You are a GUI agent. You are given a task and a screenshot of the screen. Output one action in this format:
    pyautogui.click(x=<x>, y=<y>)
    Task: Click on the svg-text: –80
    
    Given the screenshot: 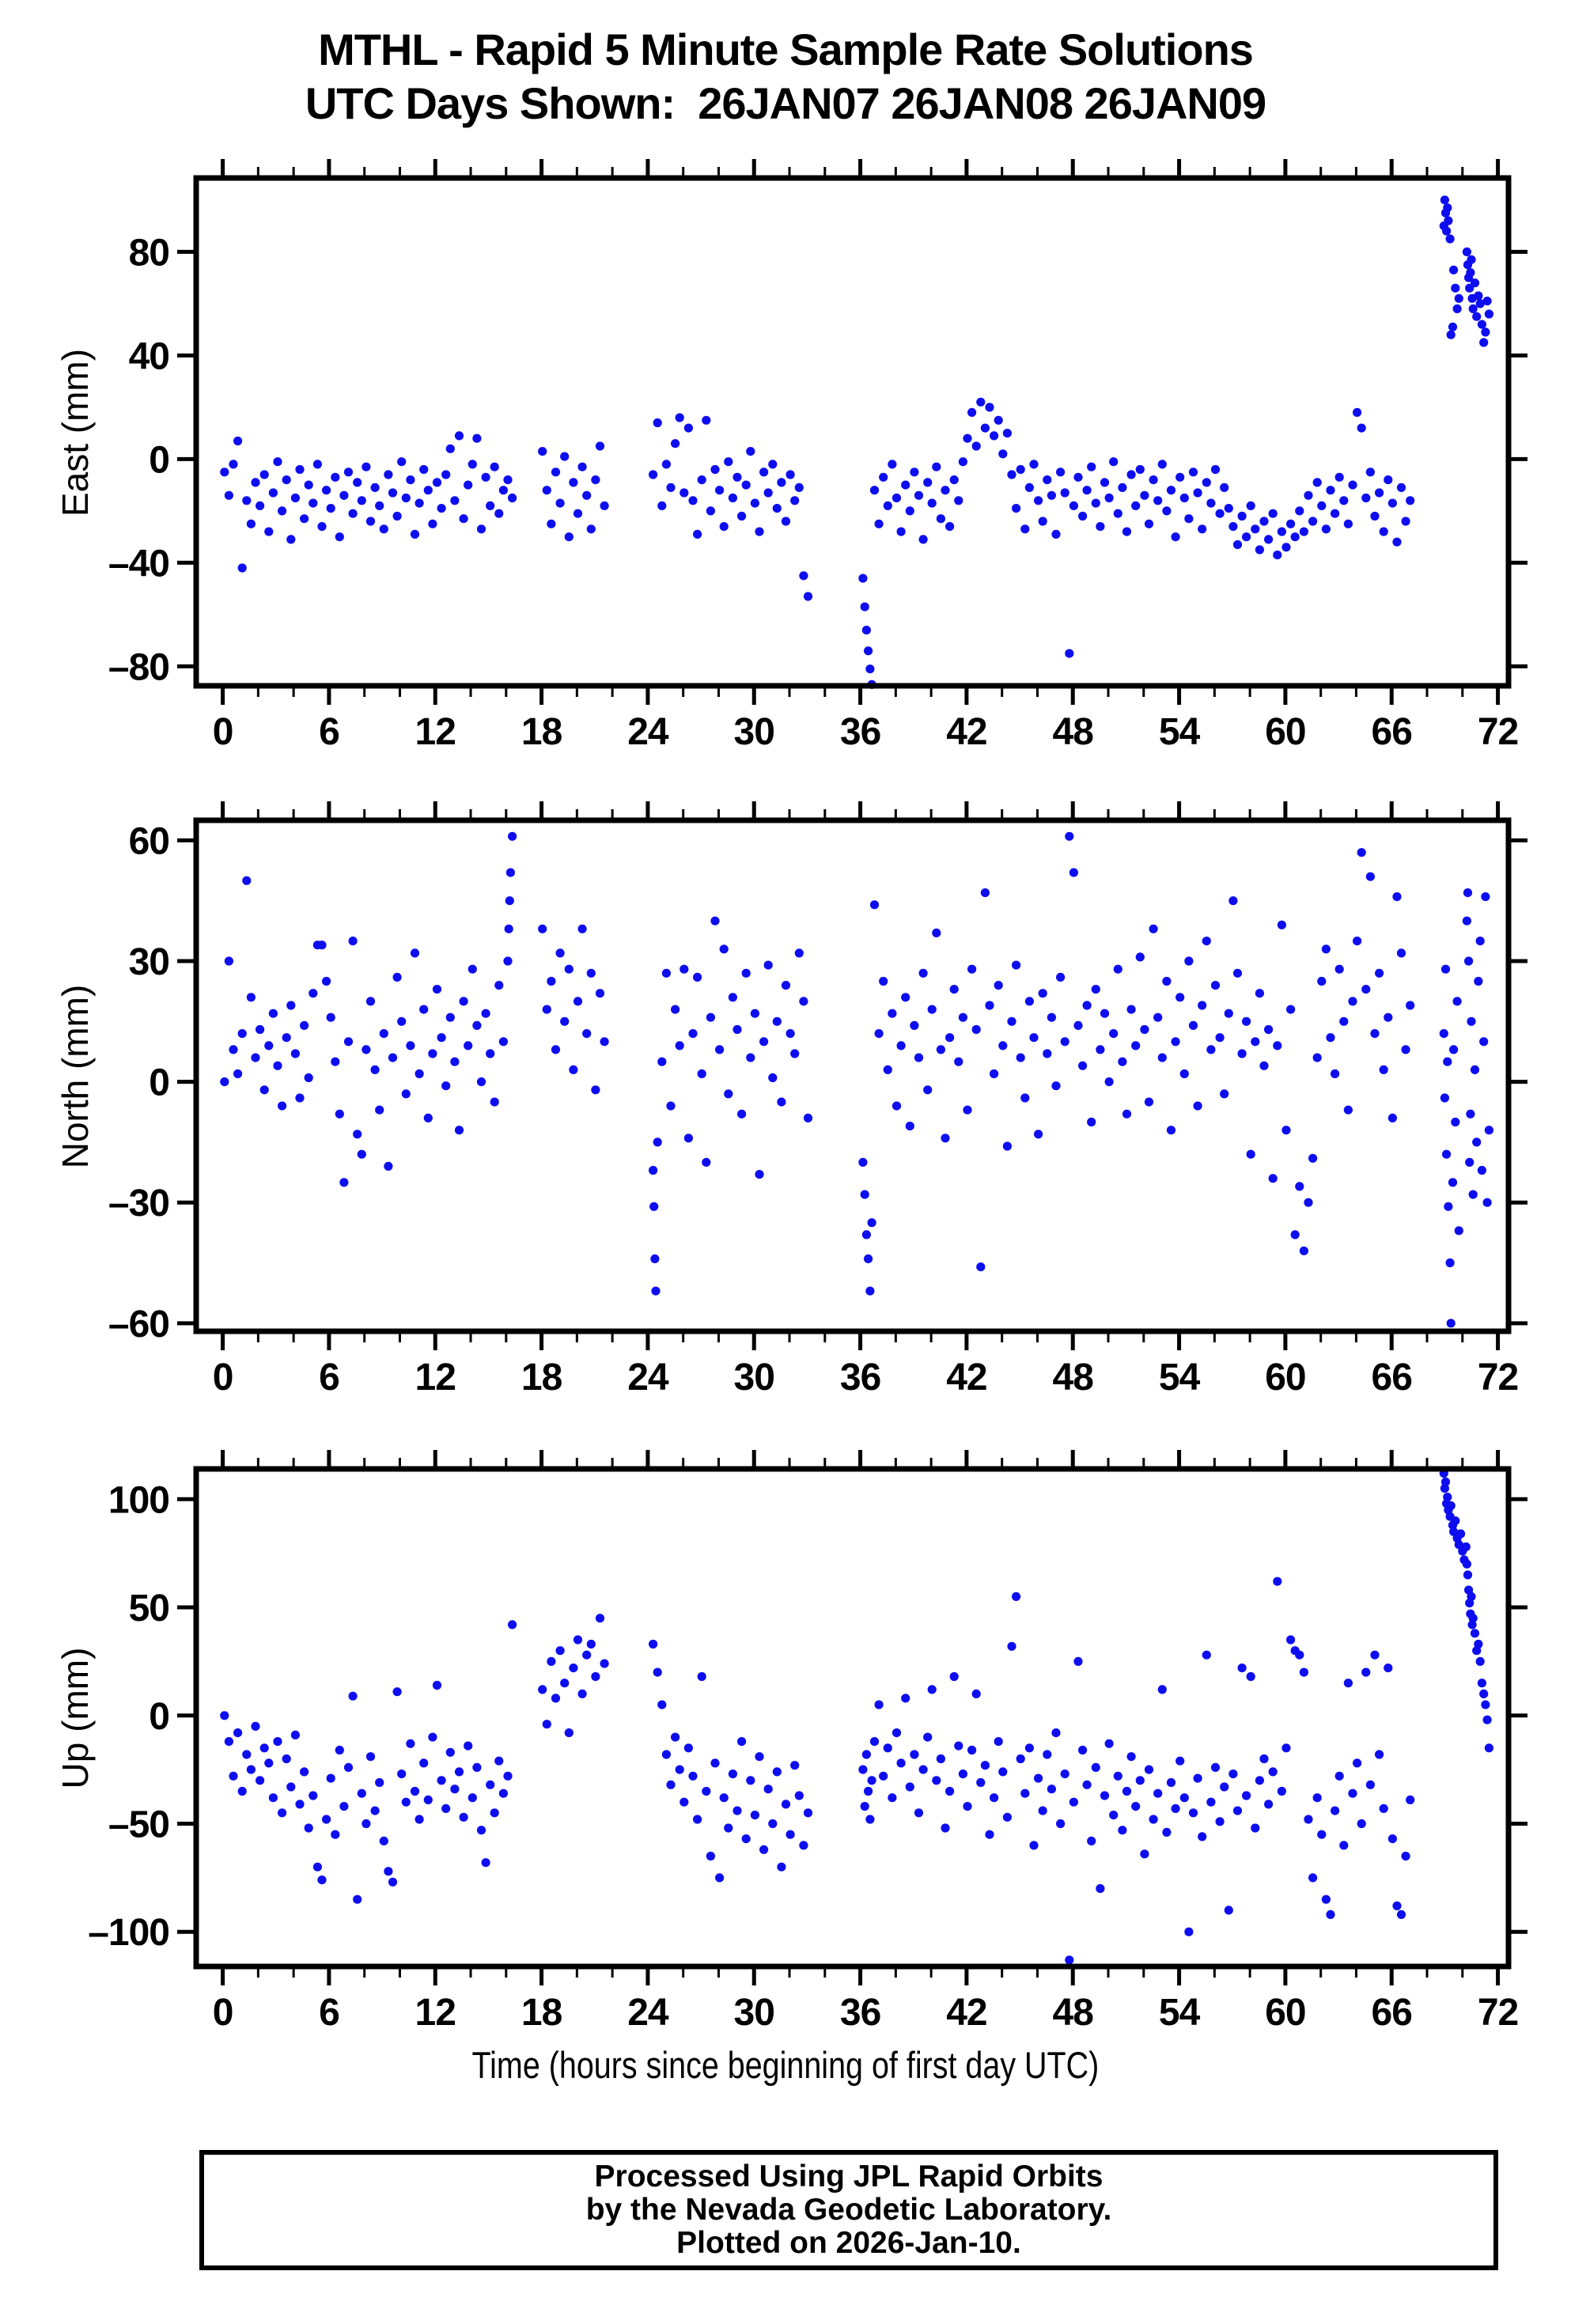 What is the action you would take?
    pyautogui.click(x=138, y=667)
    